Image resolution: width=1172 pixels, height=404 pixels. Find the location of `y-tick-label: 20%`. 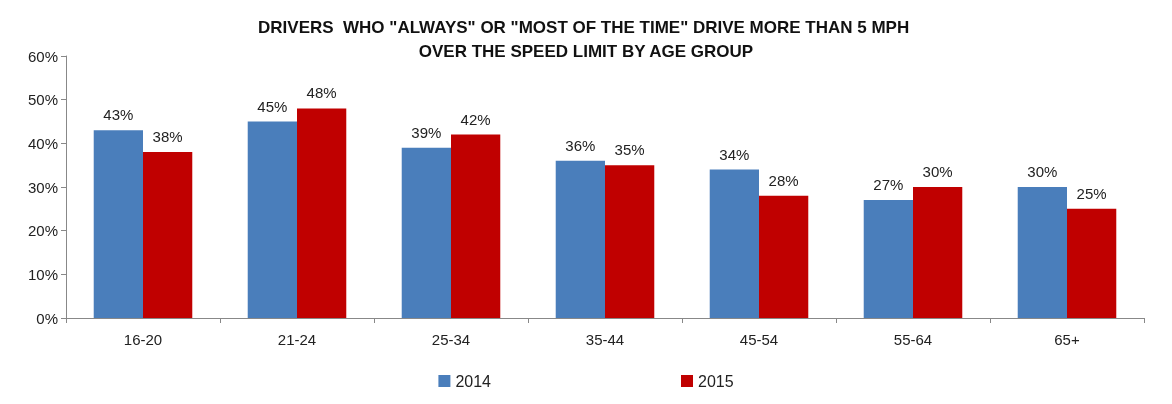

y-tick-label: 20% is located at coordinates (42, 231).